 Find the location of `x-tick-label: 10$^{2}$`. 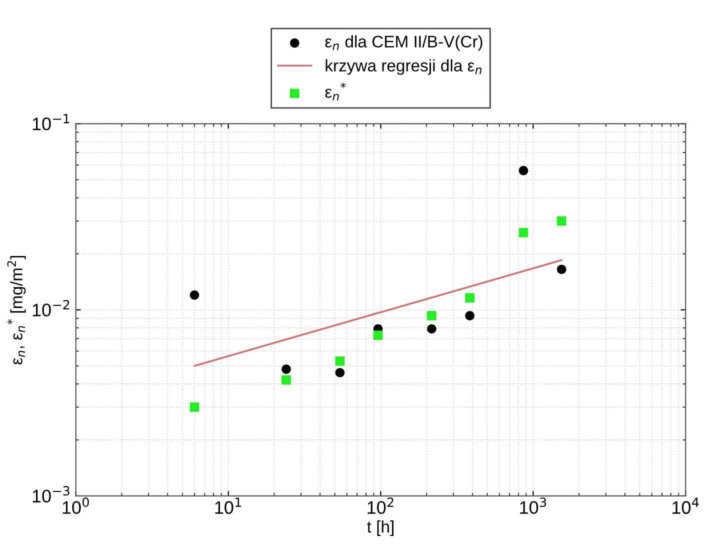

x-tick-label: 10$^{2}$ is located at coordinates (381, 505).